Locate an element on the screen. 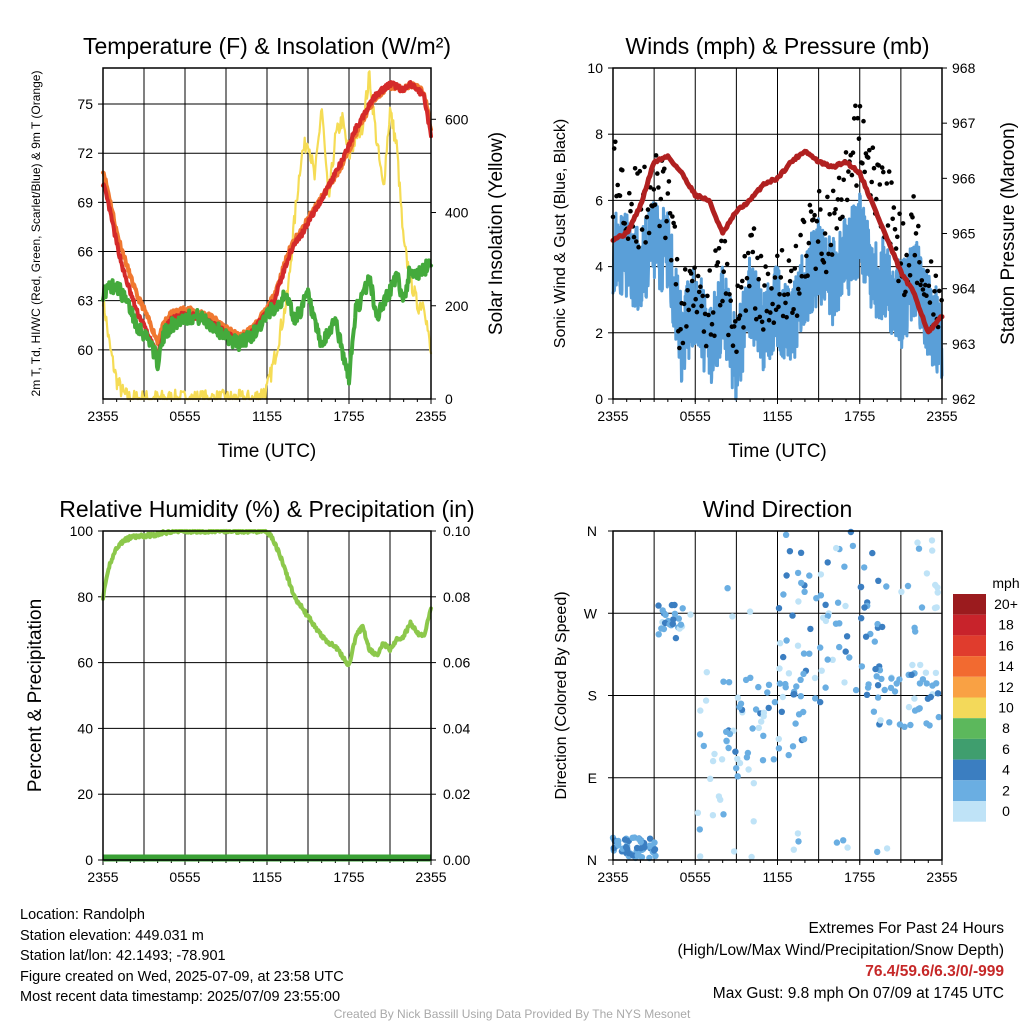 Image resolution: width=1024 pixels, height=1024 pixels. y-tick-label-right: 0.02 is located at coordinates (456, 794).